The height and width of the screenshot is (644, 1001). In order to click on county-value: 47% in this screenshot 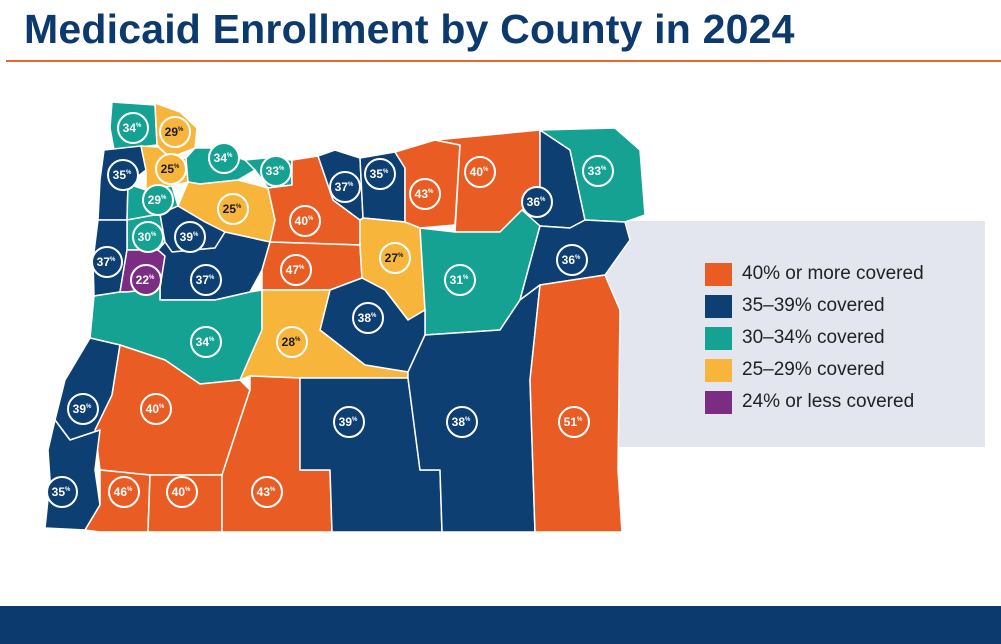, I will do `click(295, 270)`.